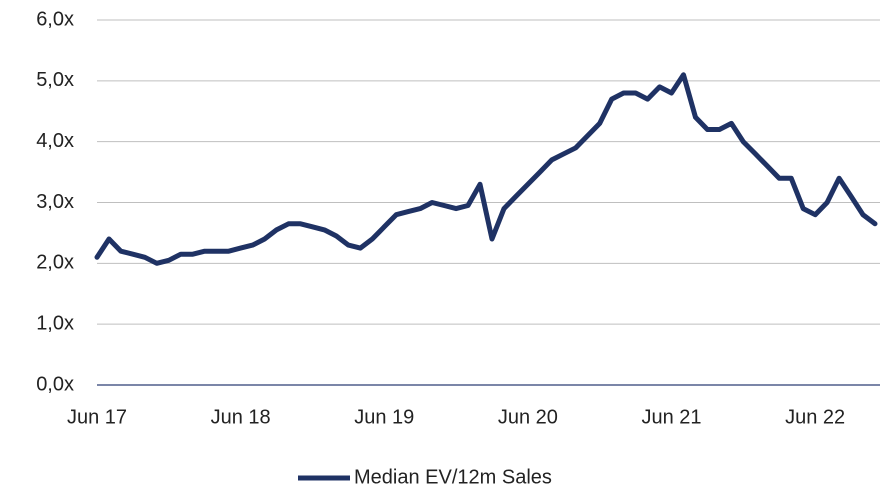 The height and width of the screenshot is (492, 880). Describe the element at coordinates (55, 80) in the screenshot. I see `y-tick-label: 5,0x` at that location.